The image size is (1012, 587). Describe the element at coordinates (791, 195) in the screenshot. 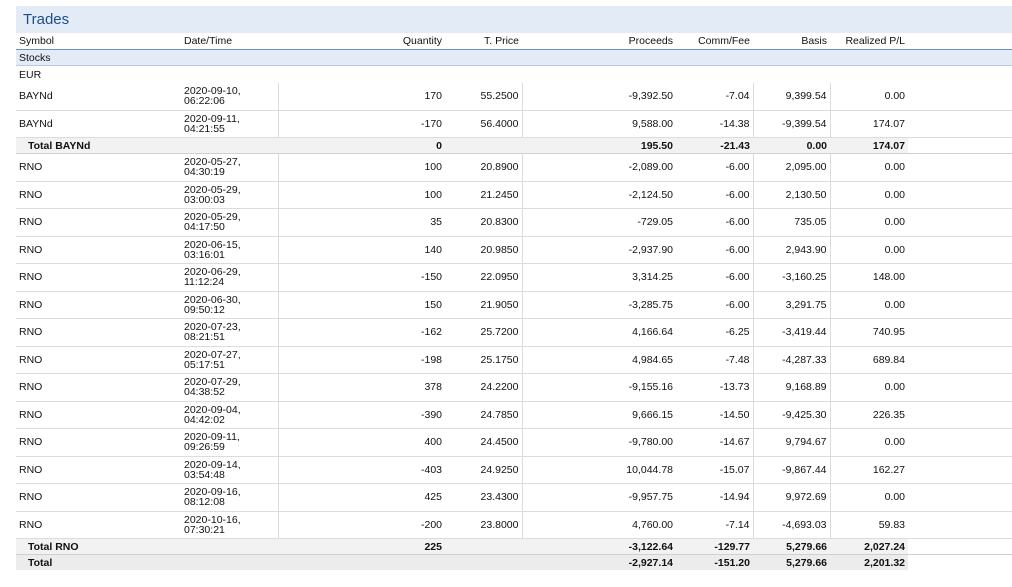

I see `basis-cell: 2,130.50` at that location.